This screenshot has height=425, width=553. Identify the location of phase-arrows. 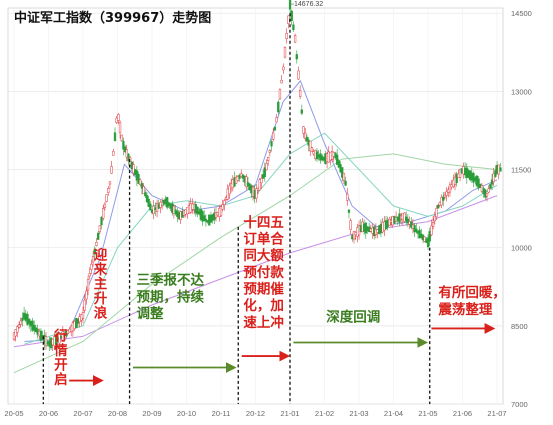
(282, 354).